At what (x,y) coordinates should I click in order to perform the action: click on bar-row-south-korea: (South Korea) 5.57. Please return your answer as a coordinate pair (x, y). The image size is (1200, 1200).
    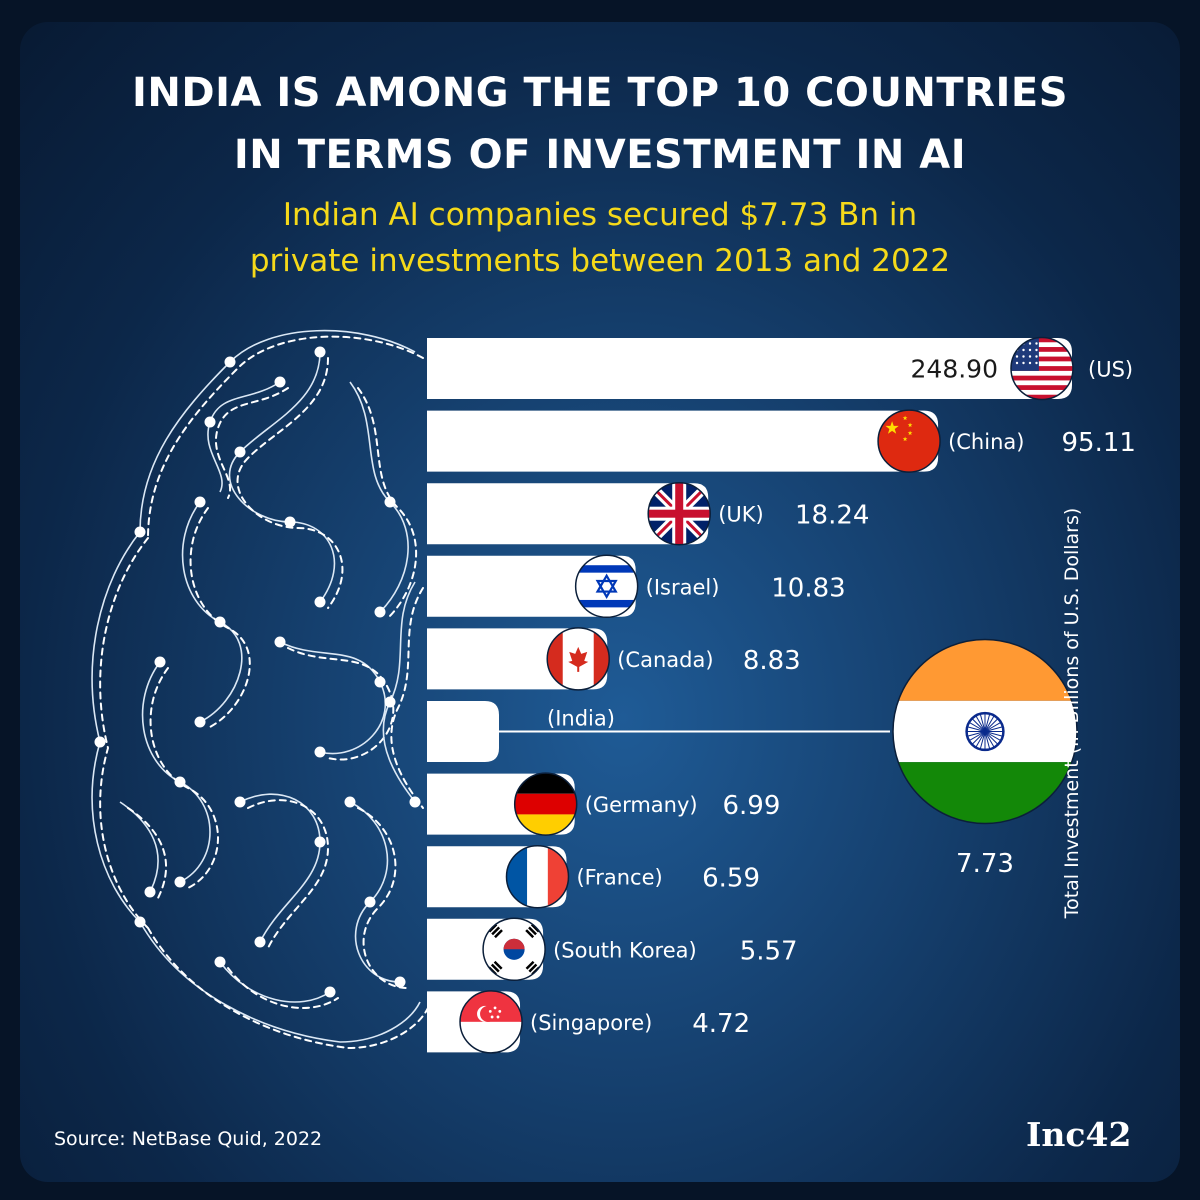
    Looking at the image, I should click on (612, 949).